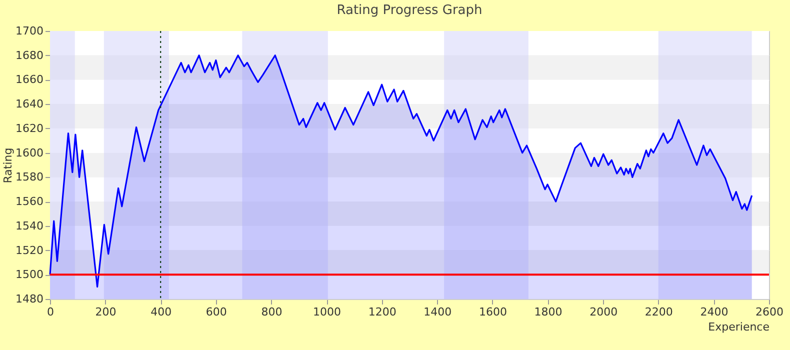  What do you see at coordinates (216, 312) in the screenshot?
I see `x-tick-label: 600` at bounding box center [216, 312].